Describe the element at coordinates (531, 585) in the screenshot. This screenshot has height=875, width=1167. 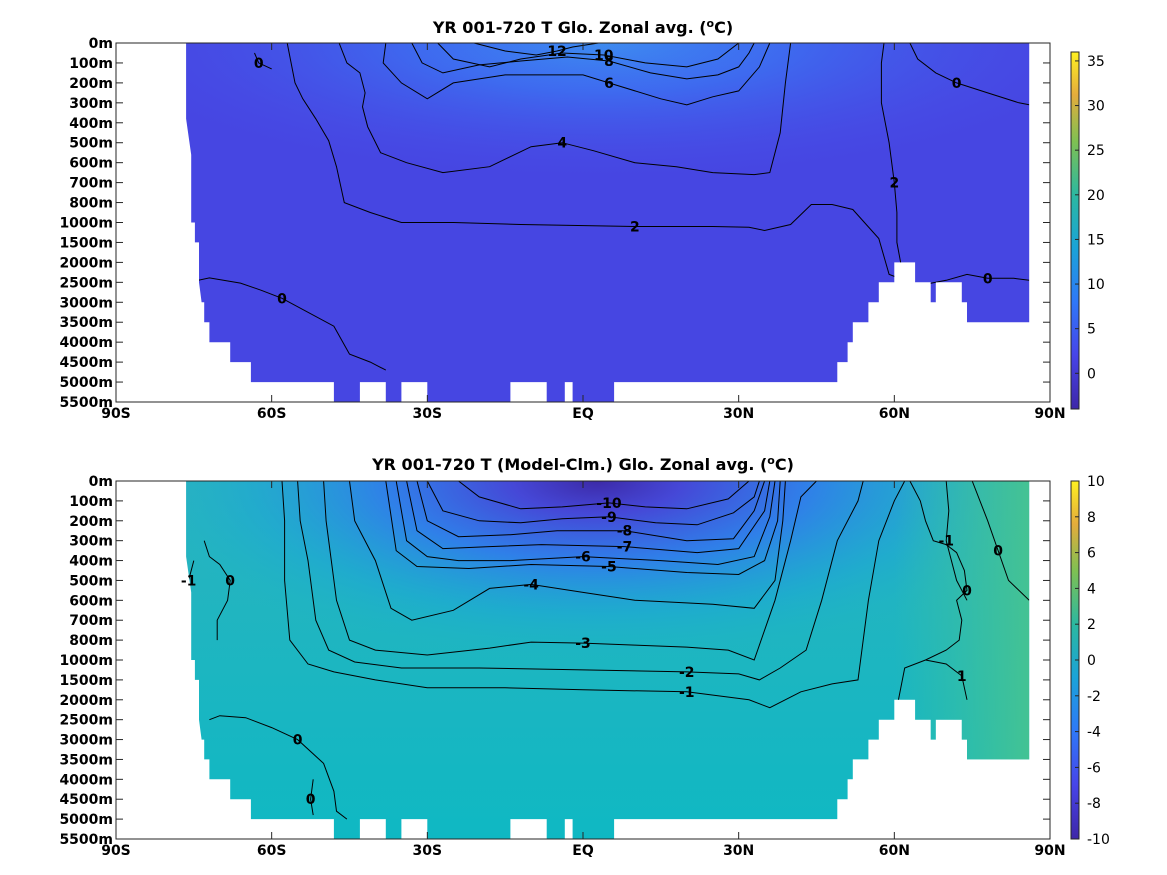
I see `contour-label: -4` at that location.